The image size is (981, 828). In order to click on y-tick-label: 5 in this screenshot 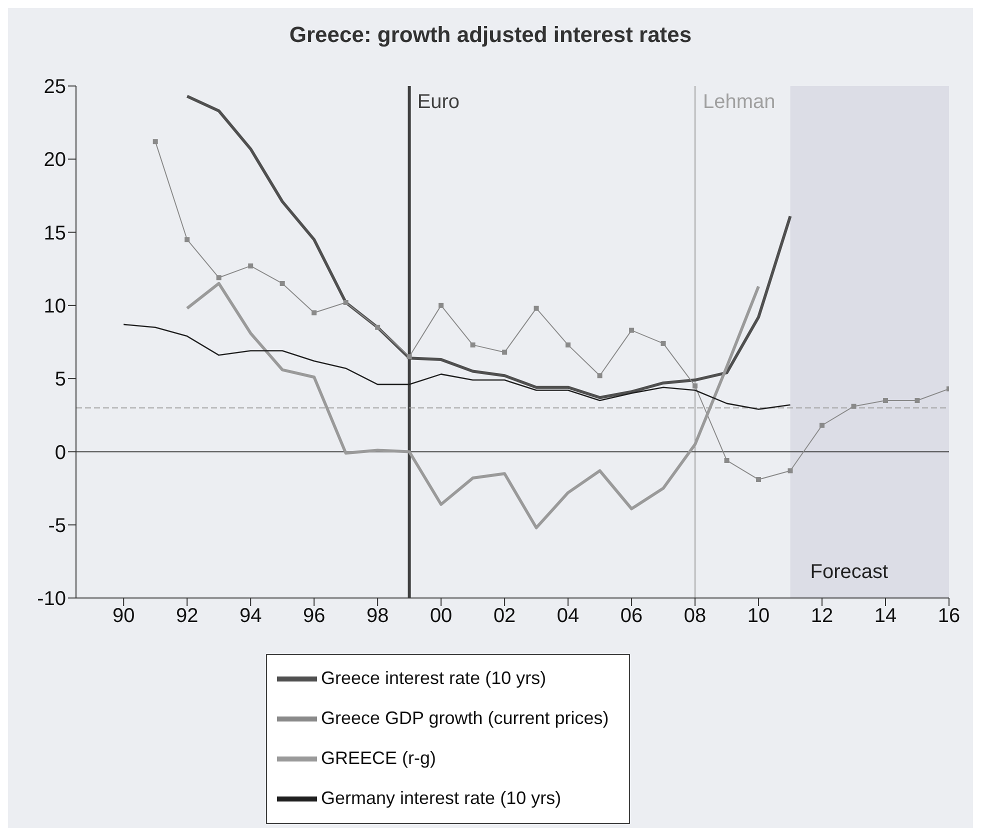, I will do `click(60, 379)`.